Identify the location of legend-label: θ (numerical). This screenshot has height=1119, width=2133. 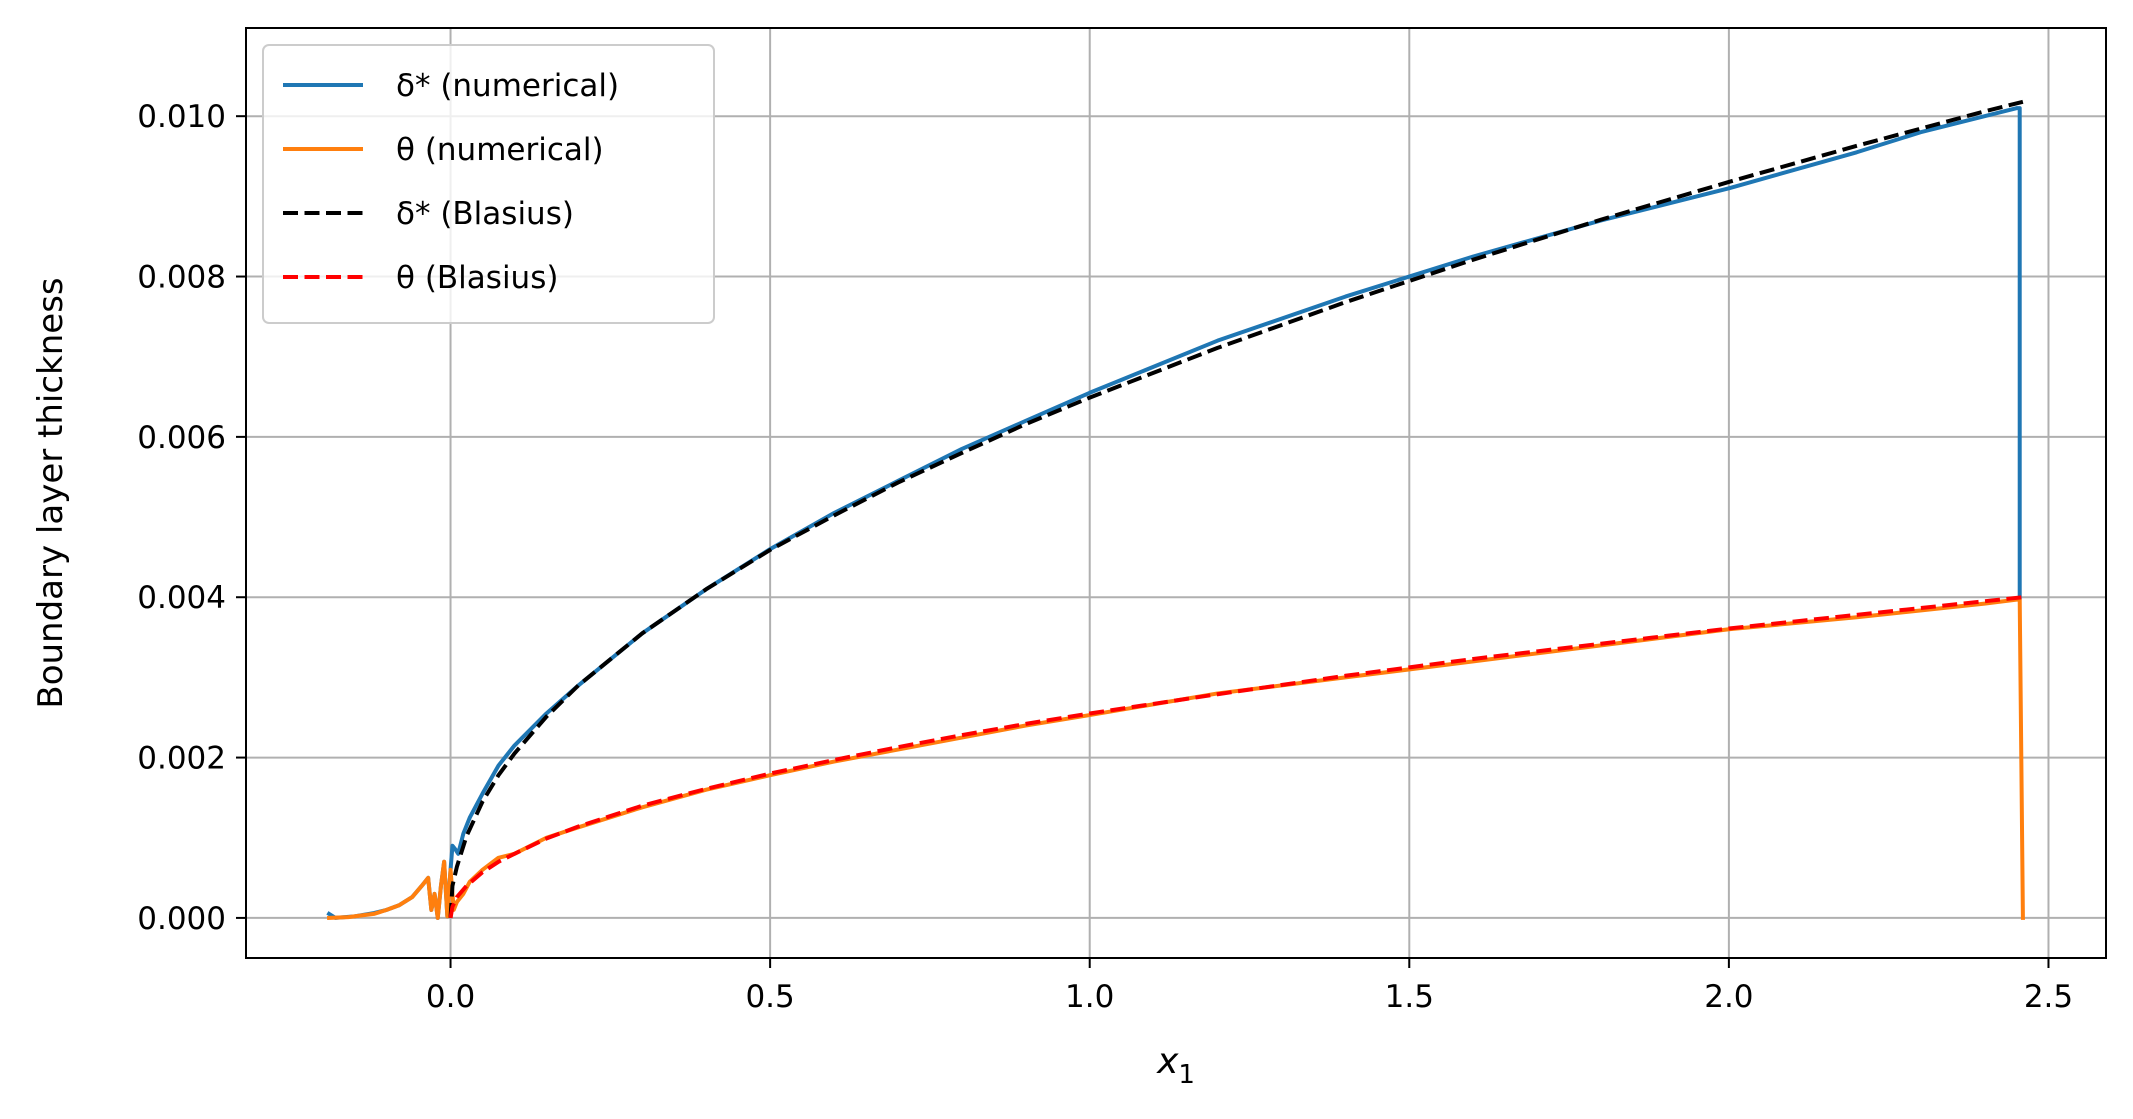
(500, 150).